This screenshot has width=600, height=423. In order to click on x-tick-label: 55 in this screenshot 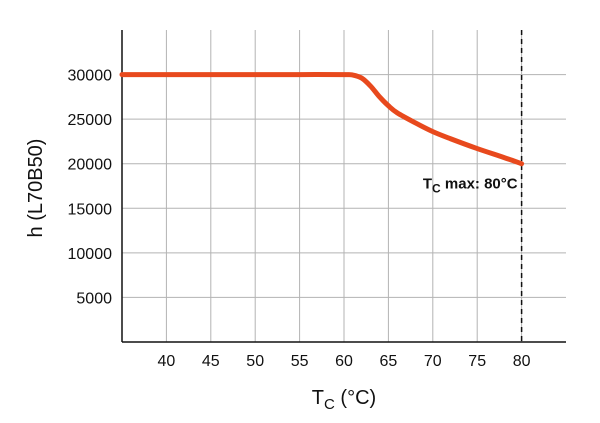, I will do `click(300, 361)`.